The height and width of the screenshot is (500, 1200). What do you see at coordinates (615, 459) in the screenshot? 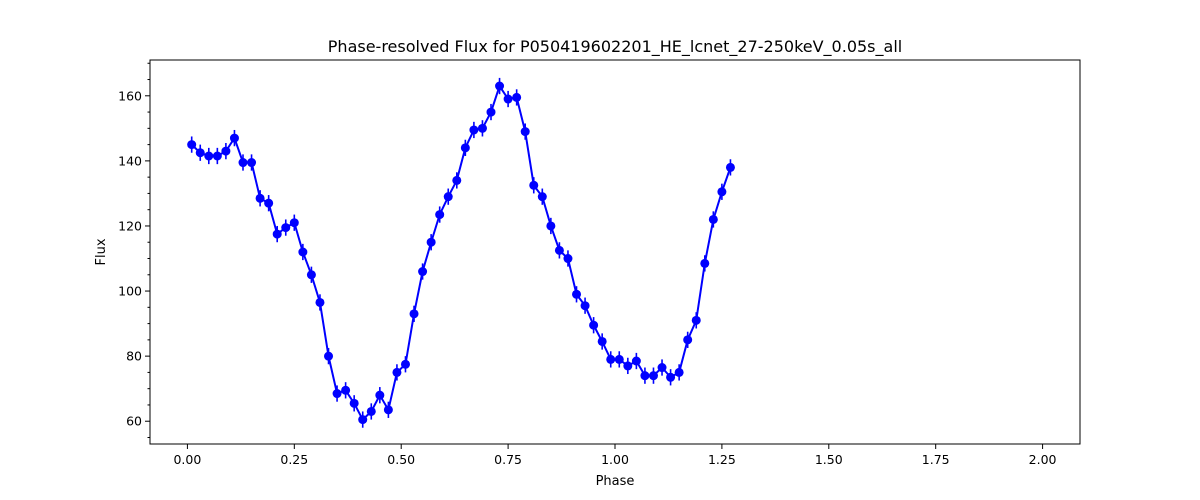
I see `x-tick-label: 1.00` at bounding box center [615, 459].